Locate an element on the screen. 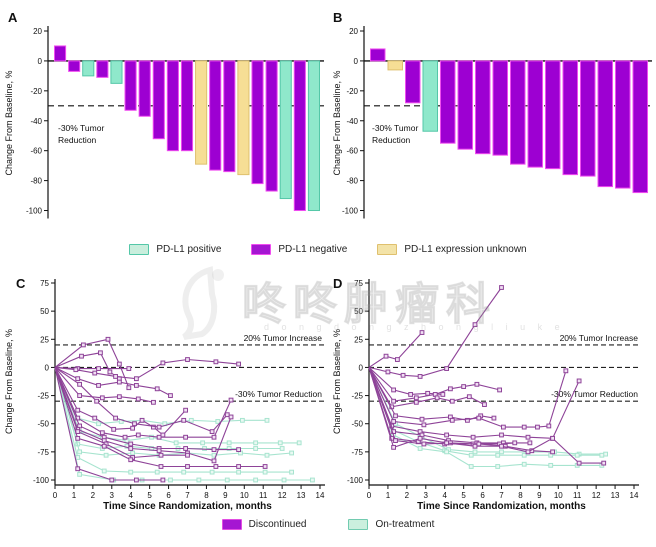 This screenshot has height=547, width=656. spider-series-group is located at coordinates (184, 409).